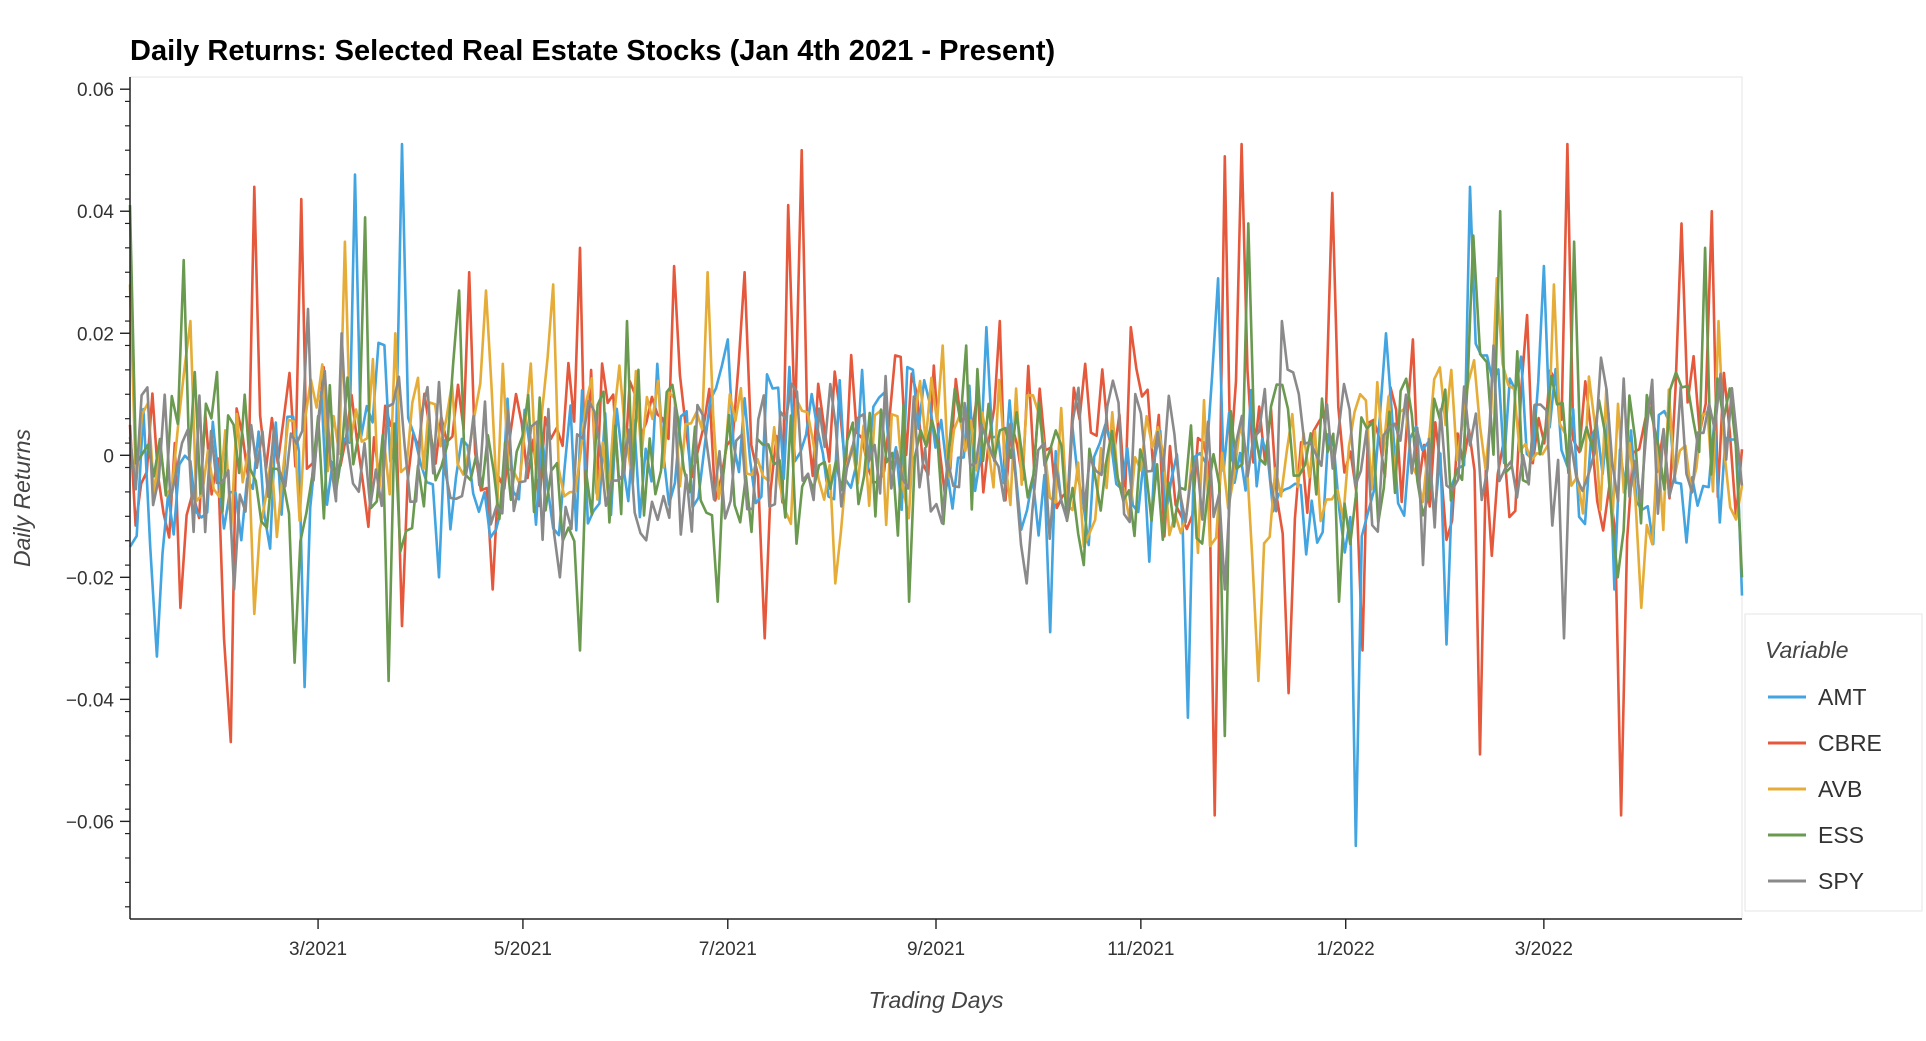 The width and height of the screenshot is (1926, 1041). I want to click on y-tick-label: 0, so click(108, 456).